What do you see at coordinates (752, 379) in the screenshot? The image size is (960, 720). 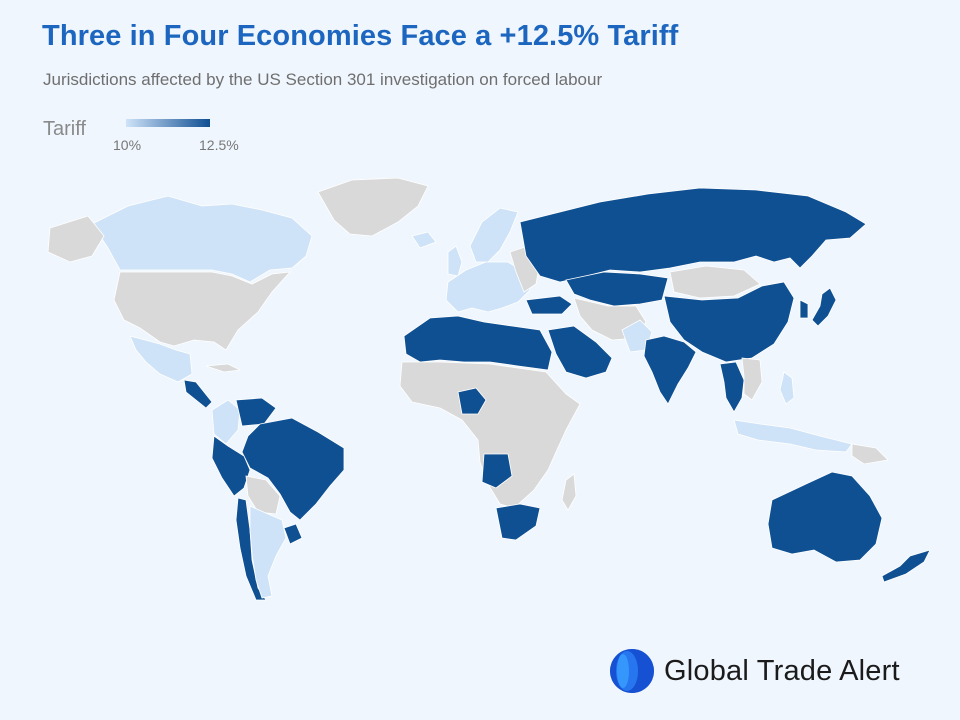 I see `indochina-region` at bounding box center [752, 379].